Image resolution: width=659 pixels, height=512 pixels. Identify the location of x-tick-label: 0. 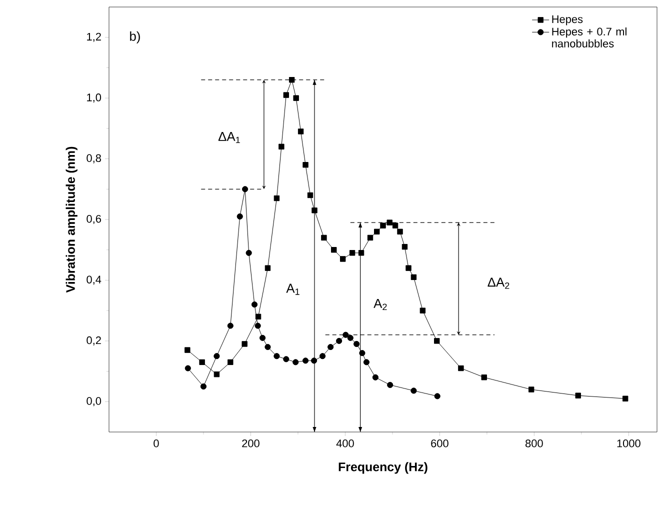
(156, 444).